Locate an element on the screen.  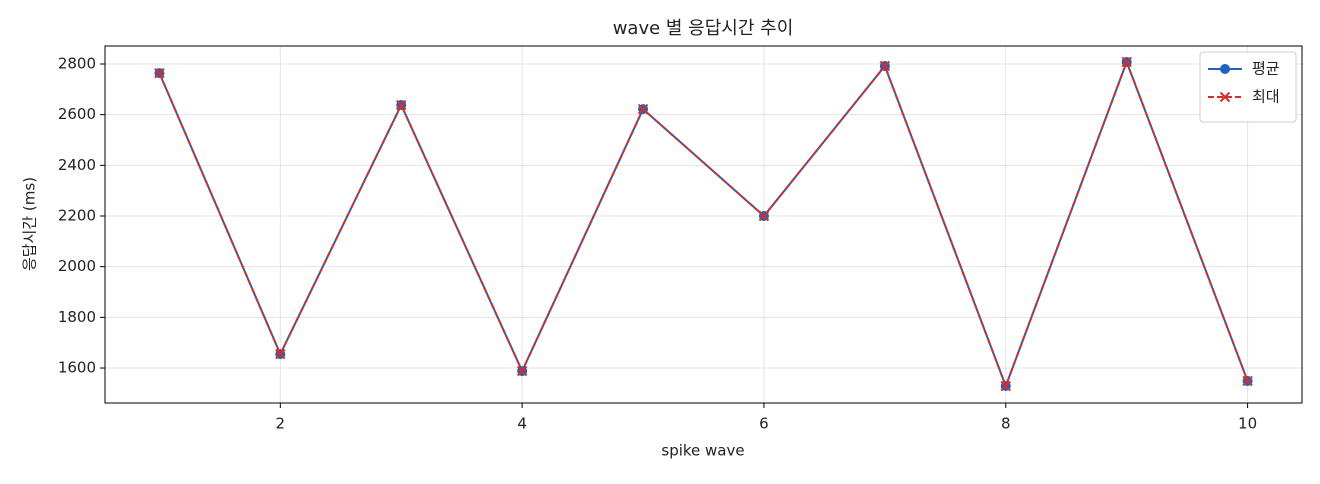
x-tick-label: 10 is located at coordinates (1247, 424).